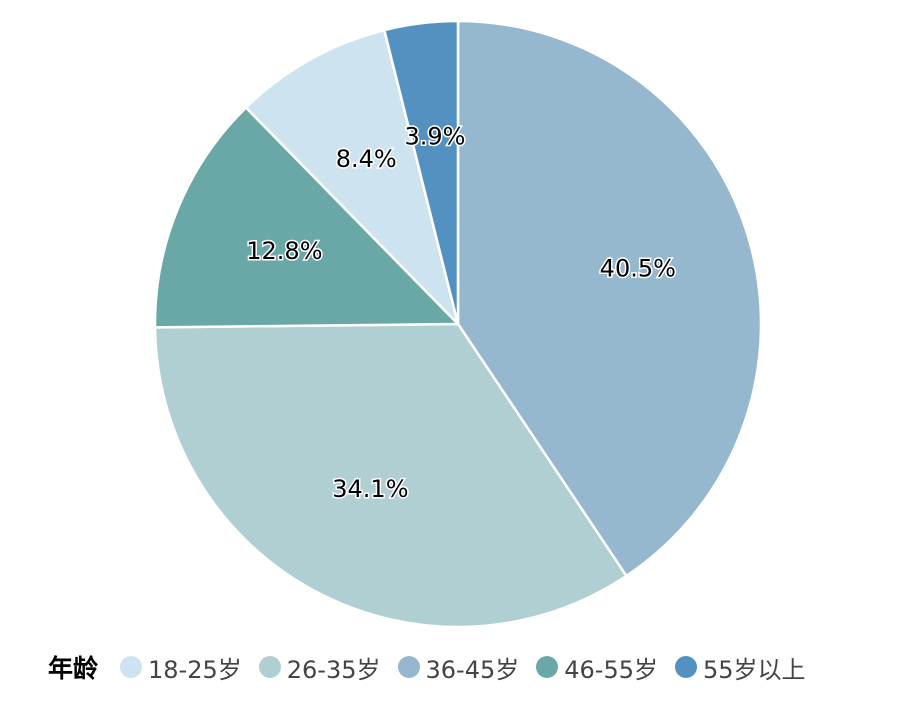  What do you see at coordinates (195, 669) in the screenshot?
I see `legend-label-18-25: 18-25岁` at bounding box center [195, 669].